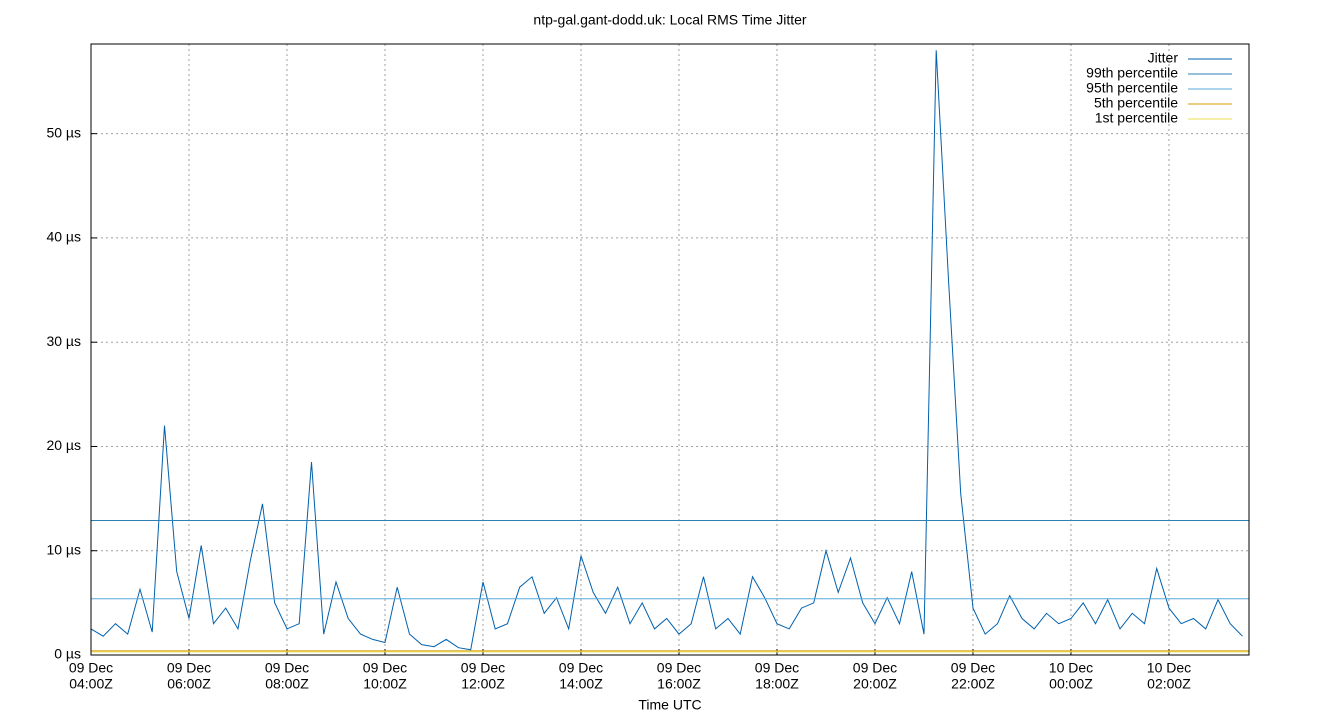  What do you see at coordinates (973, 684) in the screenshot?
I see `x-tick-label: 22:00Z` at bounding box center [973, 684].